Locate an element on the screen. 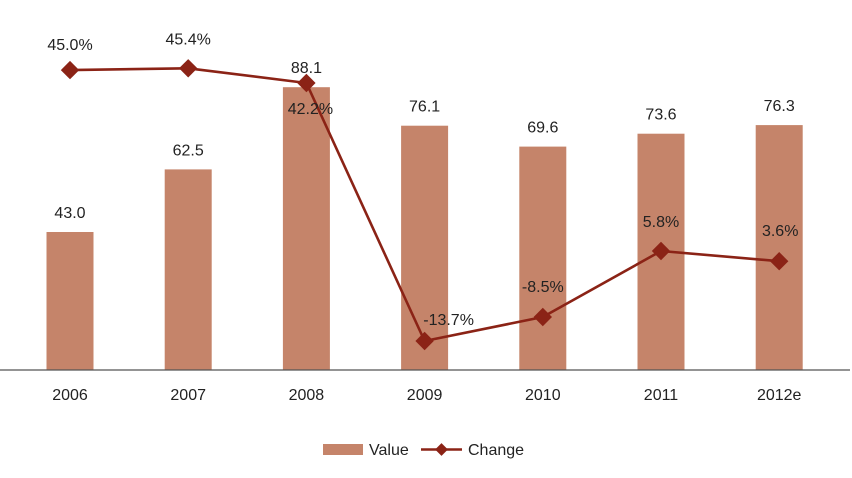 This screenshot has height=478, width=852. legend-change-label: Change is located at coordinates (496, 450).